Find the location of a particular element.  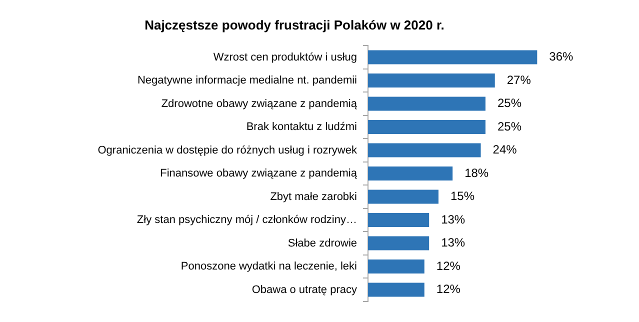

y-tick-label: Negatywne informacje medialne nt. pandemii is located at coordinates (247, 80).